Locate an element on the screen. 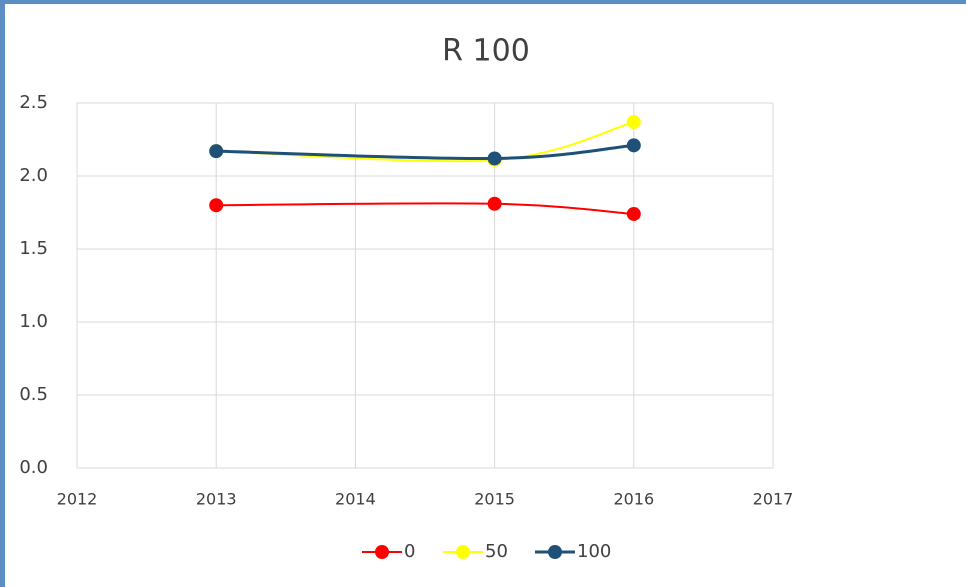  x-tick-label: 2014 is located at coordinates (355, 499).